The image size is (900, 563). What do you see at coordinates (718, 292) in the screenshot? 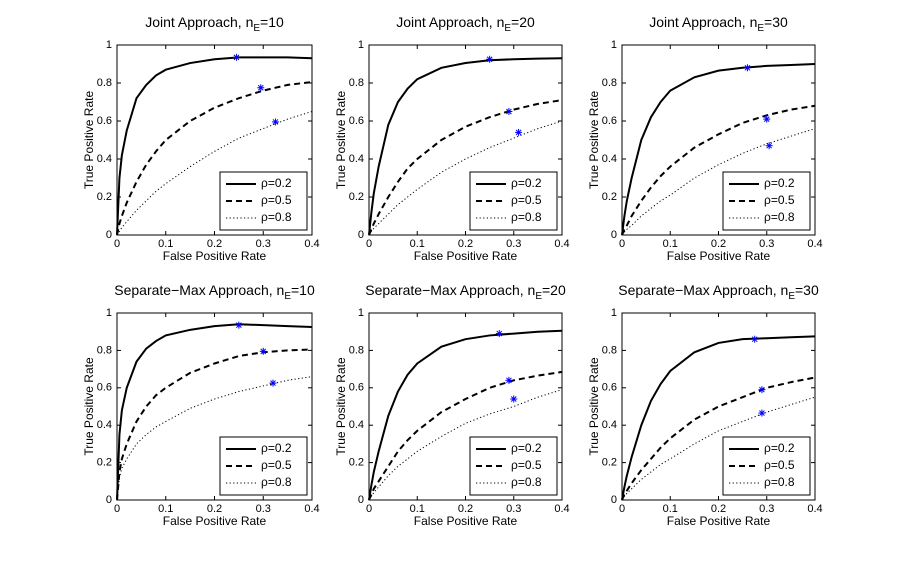
I see `chart-title: Separate−Max Approach, nE=30` at bounding box center [718, 292].